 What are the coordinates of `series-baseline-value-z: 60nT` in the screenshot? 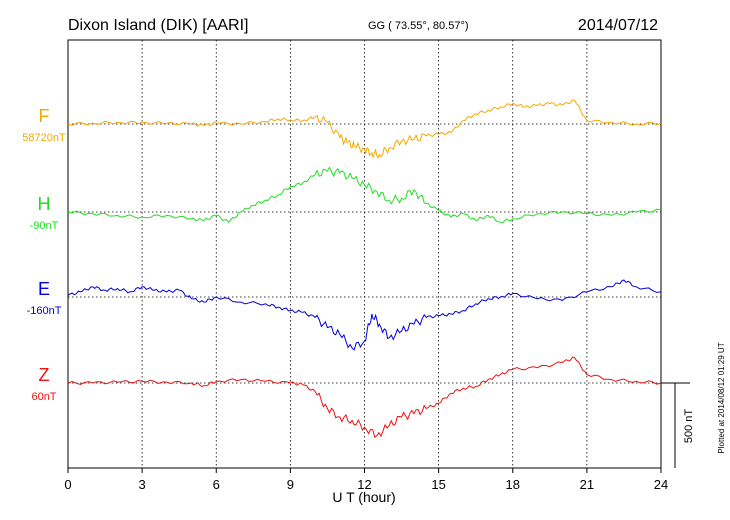 It's located at (43, 397).